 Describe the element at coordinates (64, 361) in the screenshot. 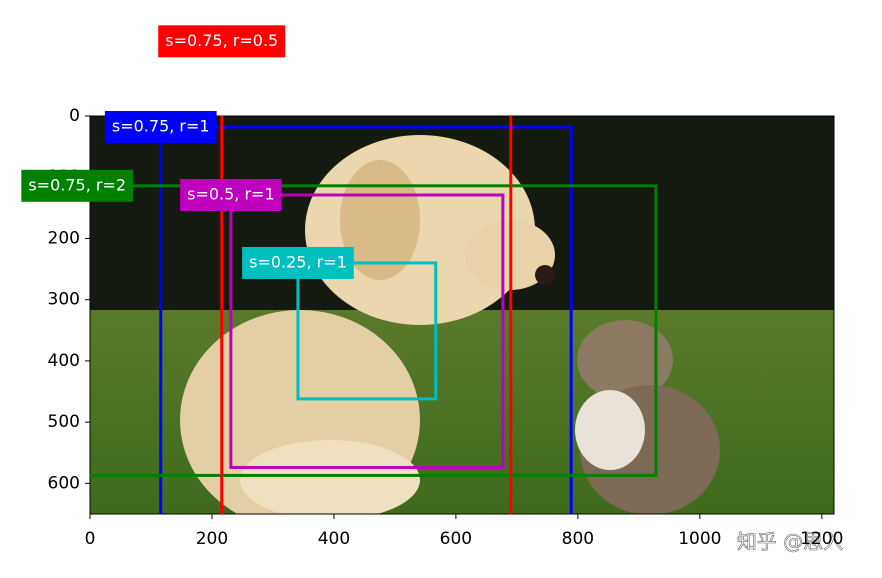

I see `y-tick-label: 400` at that location.